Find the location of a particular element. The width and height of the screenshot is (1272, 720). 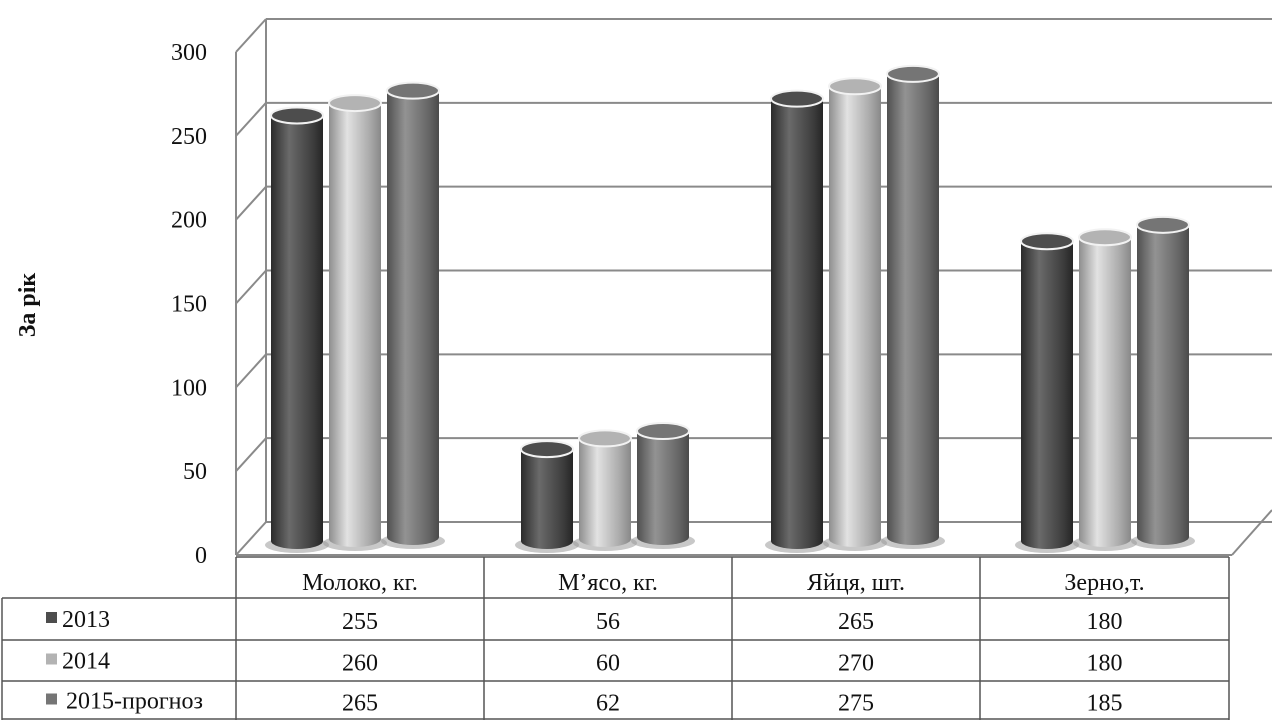

bar-2015-прогноз-0 is located at coordinates (413, 315).